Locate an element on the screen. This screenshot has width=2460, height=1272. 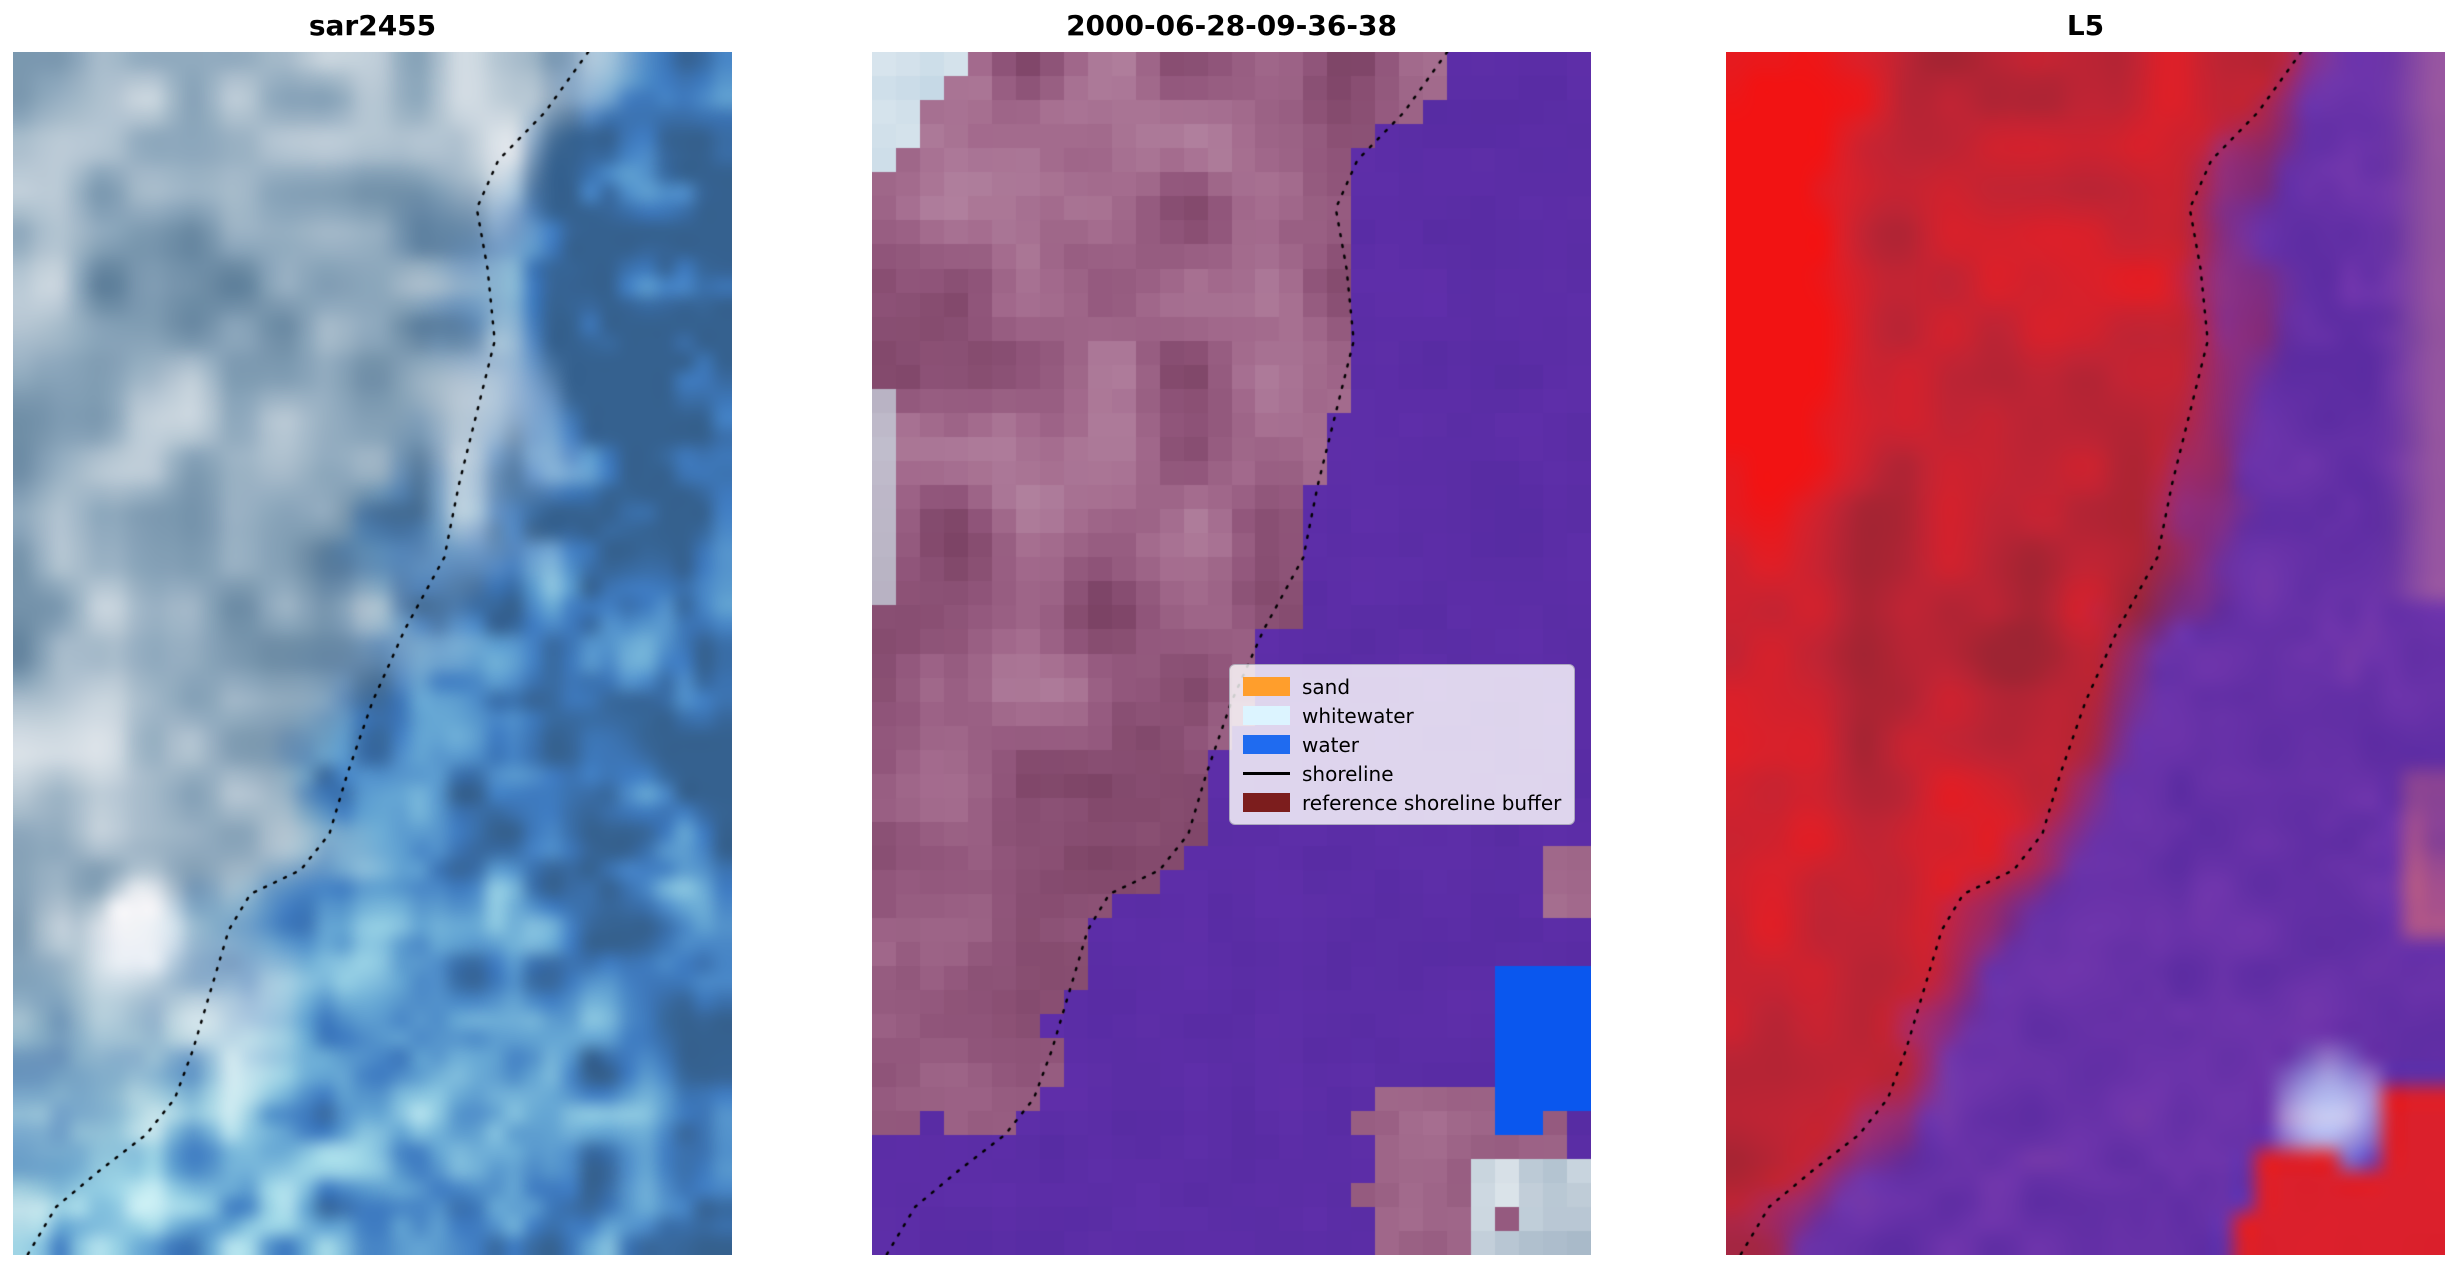
legend-label: water is located at coordinates (1330, 744).